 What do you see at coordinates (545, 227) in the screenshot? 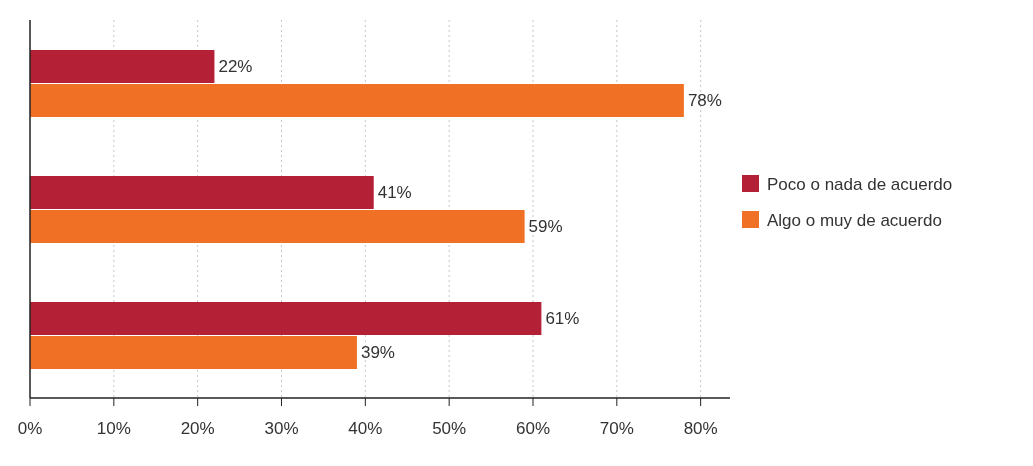
I see `data-label: 59%` at bounding box center [545, 227].